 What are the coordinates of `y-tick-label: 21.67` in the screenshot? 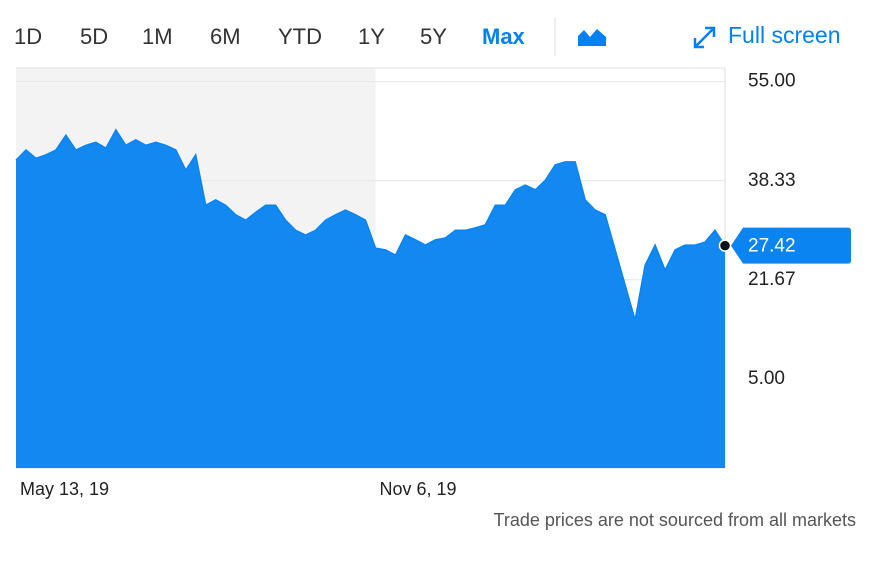 It's located at (772, 279).